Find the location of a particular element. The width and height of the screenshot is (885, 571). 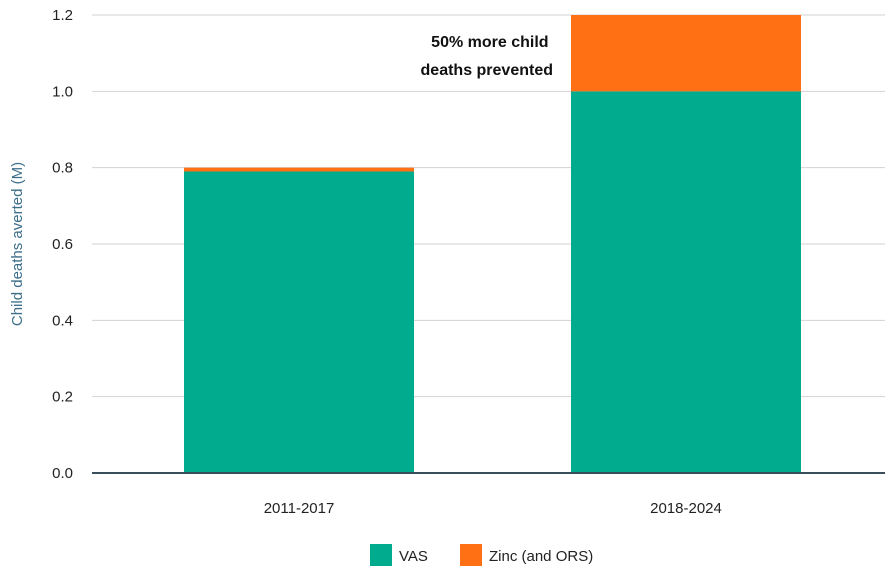

legend-label: Zinc (and ORS) is located at coordinates (541, 556).